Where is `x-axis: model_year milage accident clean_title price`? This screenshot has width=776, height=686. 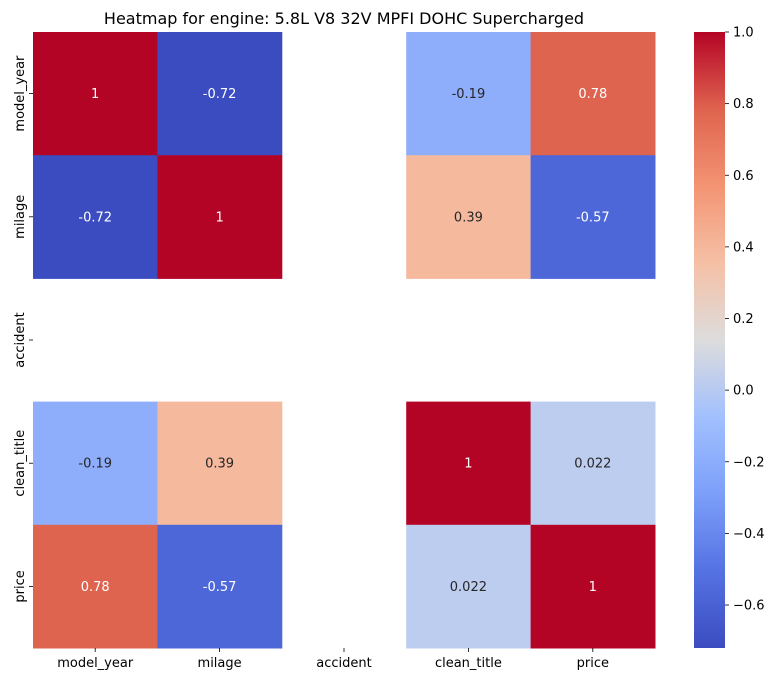
x-axis: model_year milage accident clean_title price is located at coordinates (333, 659).